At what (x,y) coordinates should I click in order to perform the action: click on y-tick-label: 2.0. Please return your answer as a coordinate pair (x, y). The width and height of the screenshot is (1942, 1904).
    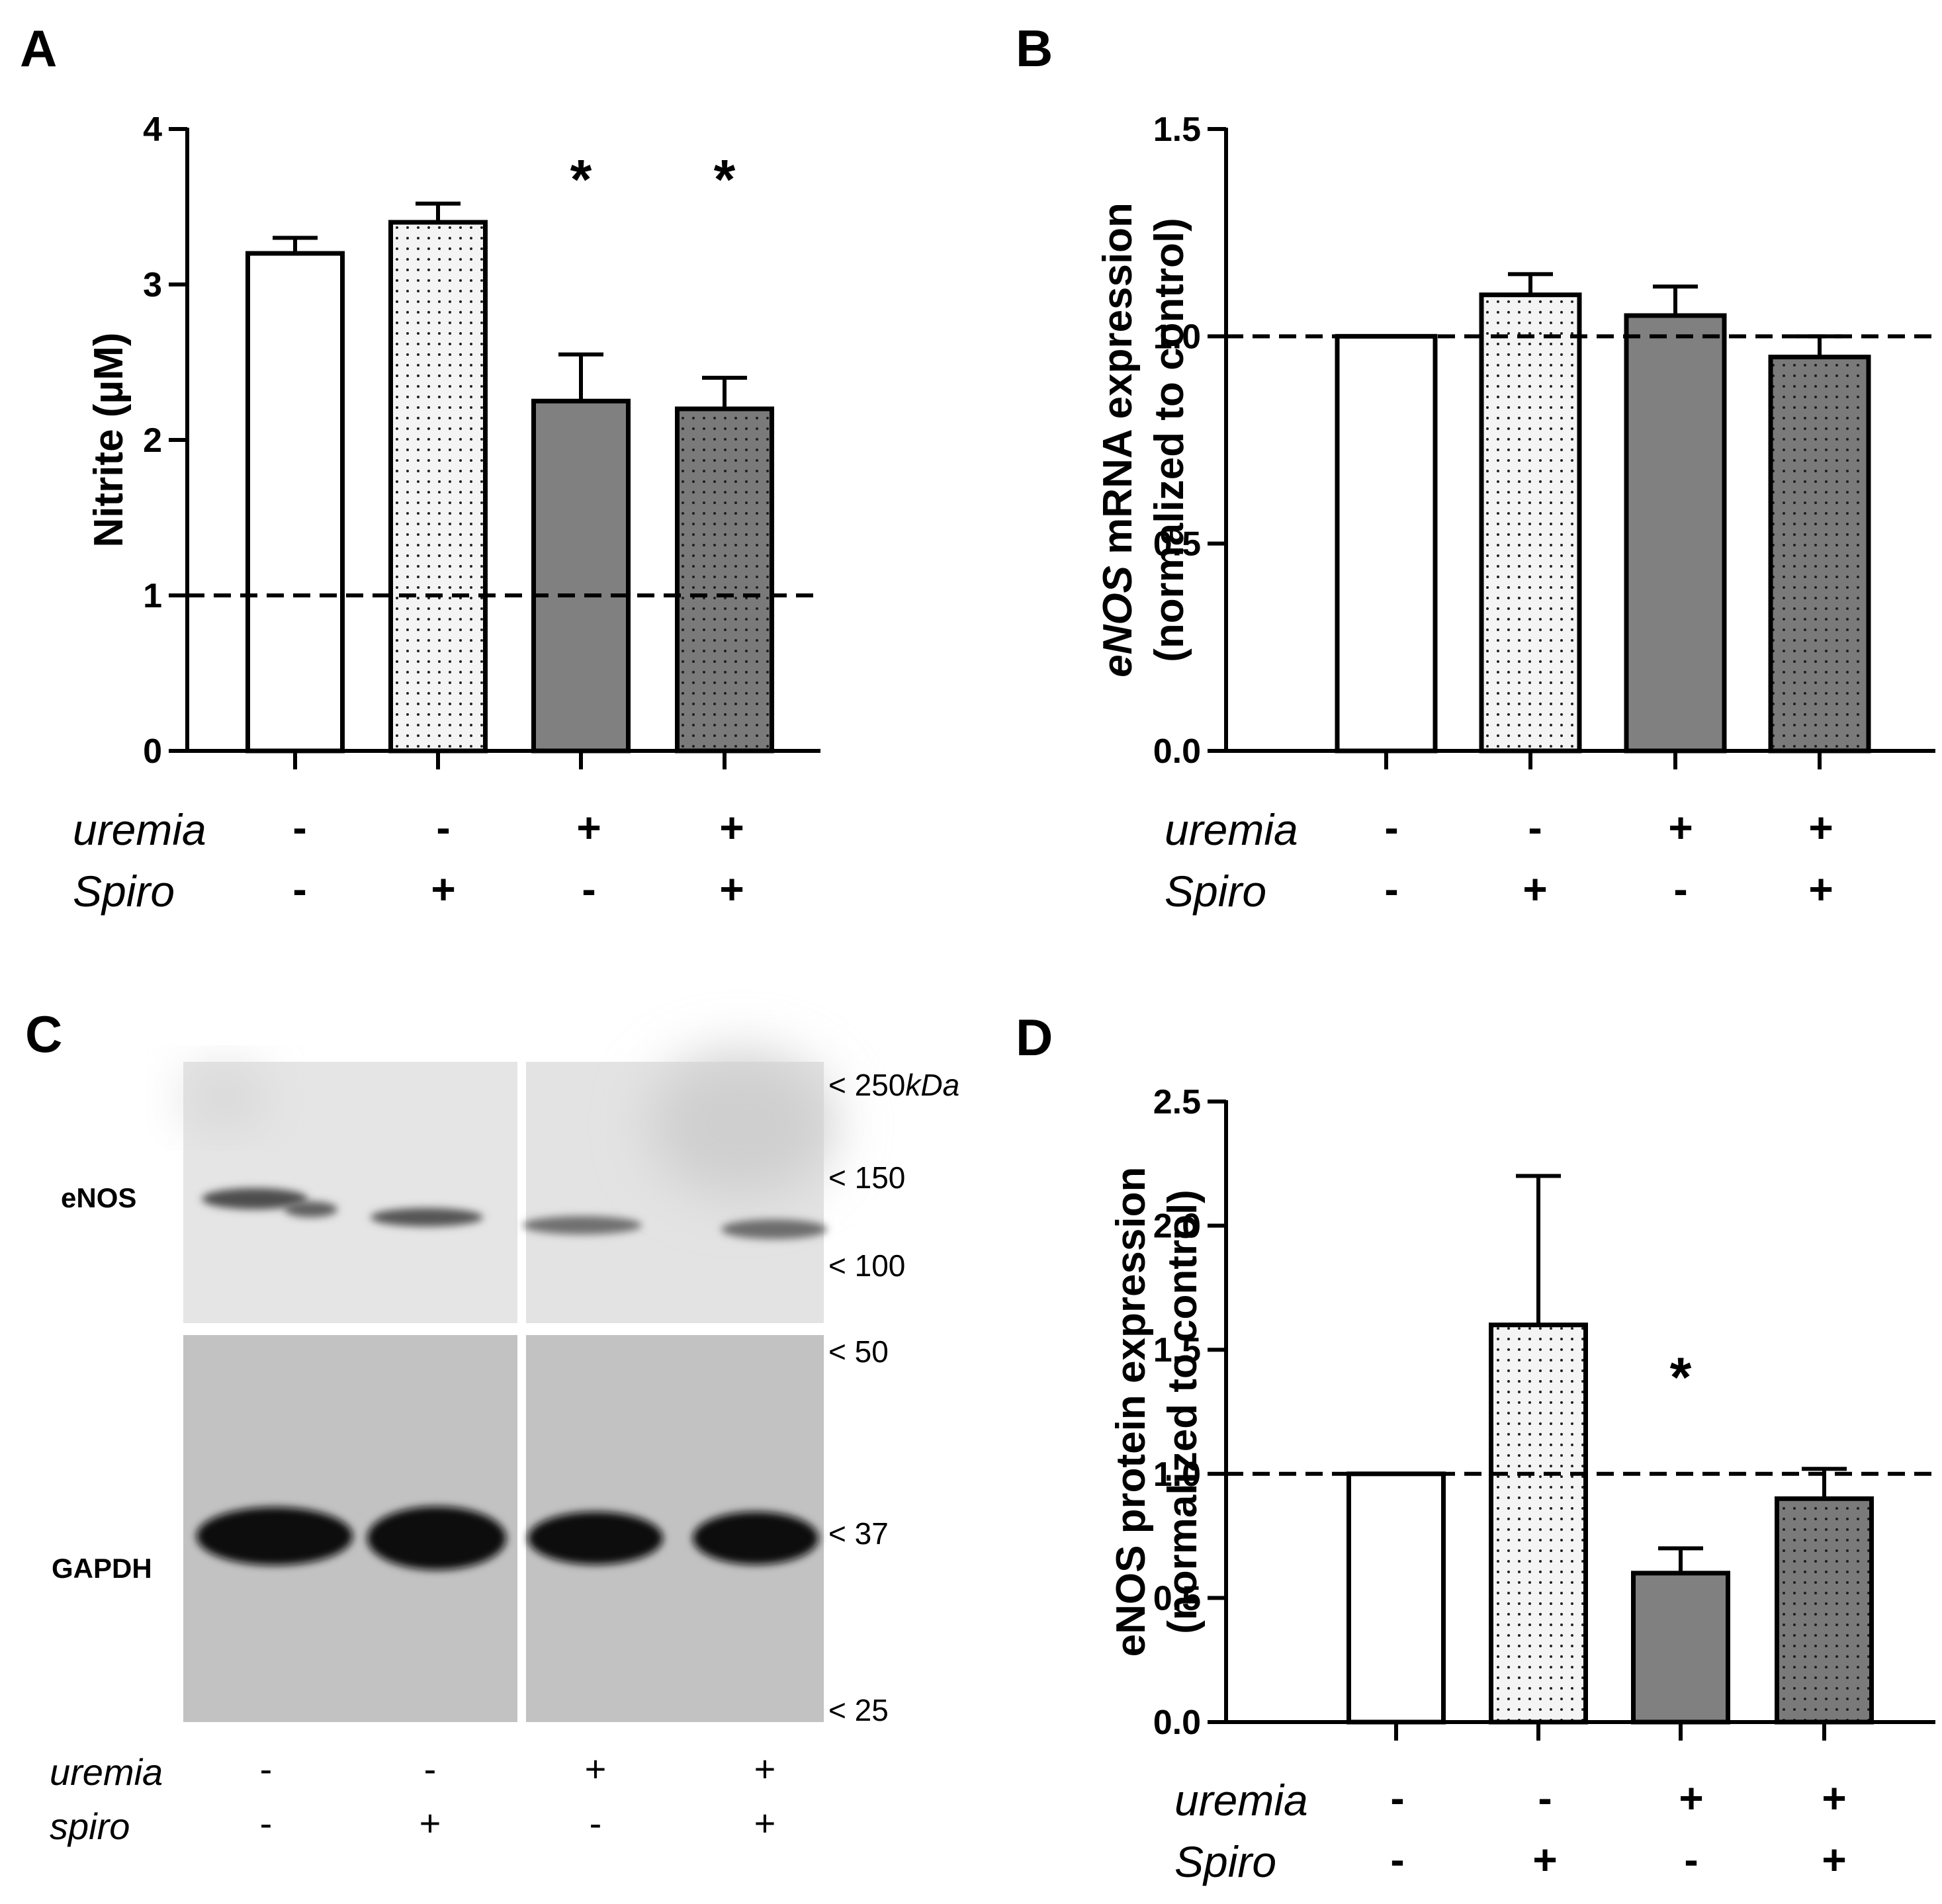
    Looking at the image, I should click on (1177, 1226).